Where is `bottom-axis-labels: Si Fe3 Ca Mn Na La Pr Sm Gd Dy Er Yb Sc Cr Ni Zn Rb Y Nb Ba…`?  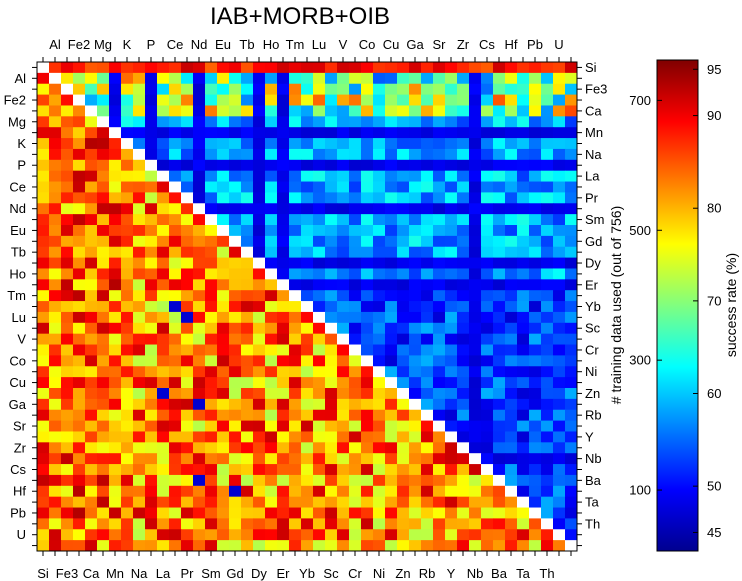 bottom-axis-labels: Si Fe3 Ca Mn Na La Pr Sm Gd Dy Er Yb Sc Cr Ni Zn Rb Y Nb Ba… is located at coordinates (295, 573).